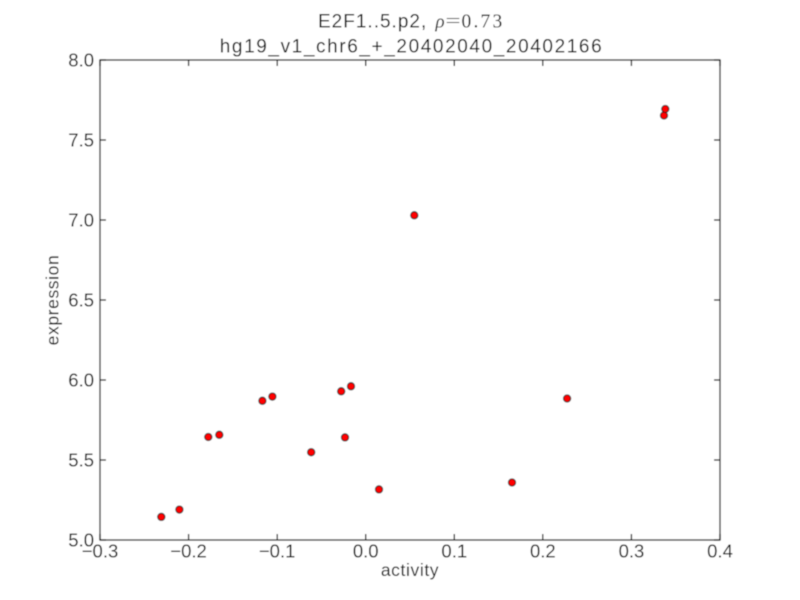 This screenshot has width=800, height=600. I want to click on svg-text: 6.5, so click(81, 299).